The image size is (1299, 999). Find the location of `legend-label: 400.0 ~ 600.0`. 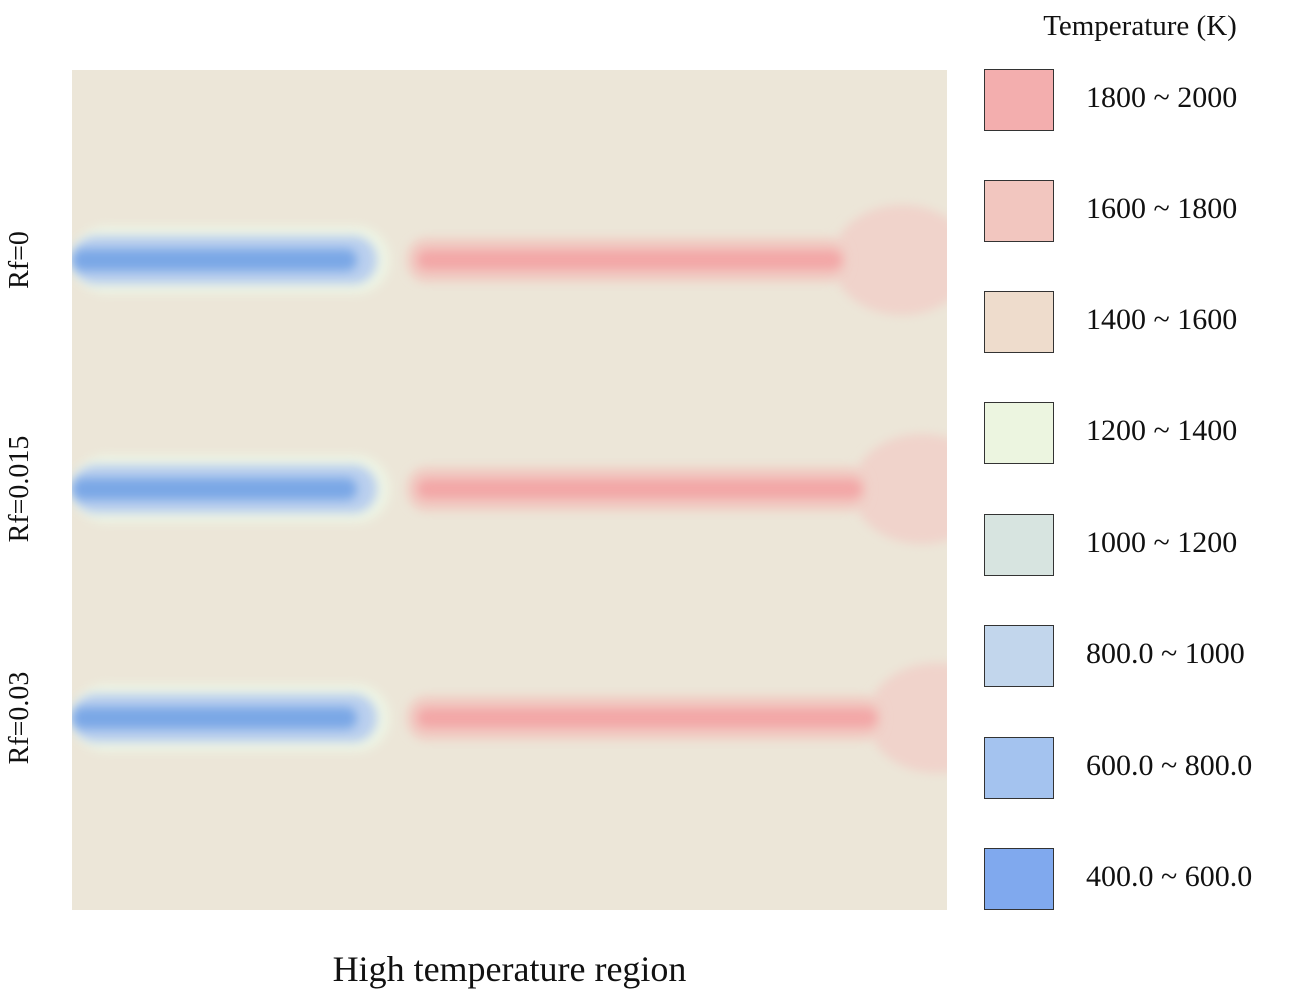

legend-label: 400.0 ~ 600.0 is located at coordinates (1169, 876).